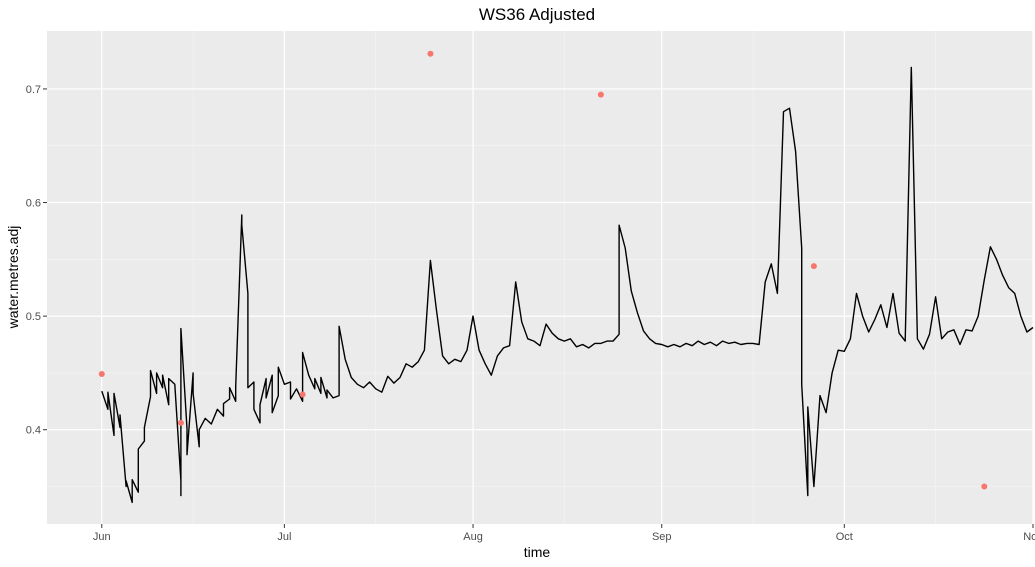 This screenshot has width=1035, height=567. I want to click on y-axis: 0.4 0.5 0.6 0.7, so click(36, 260).